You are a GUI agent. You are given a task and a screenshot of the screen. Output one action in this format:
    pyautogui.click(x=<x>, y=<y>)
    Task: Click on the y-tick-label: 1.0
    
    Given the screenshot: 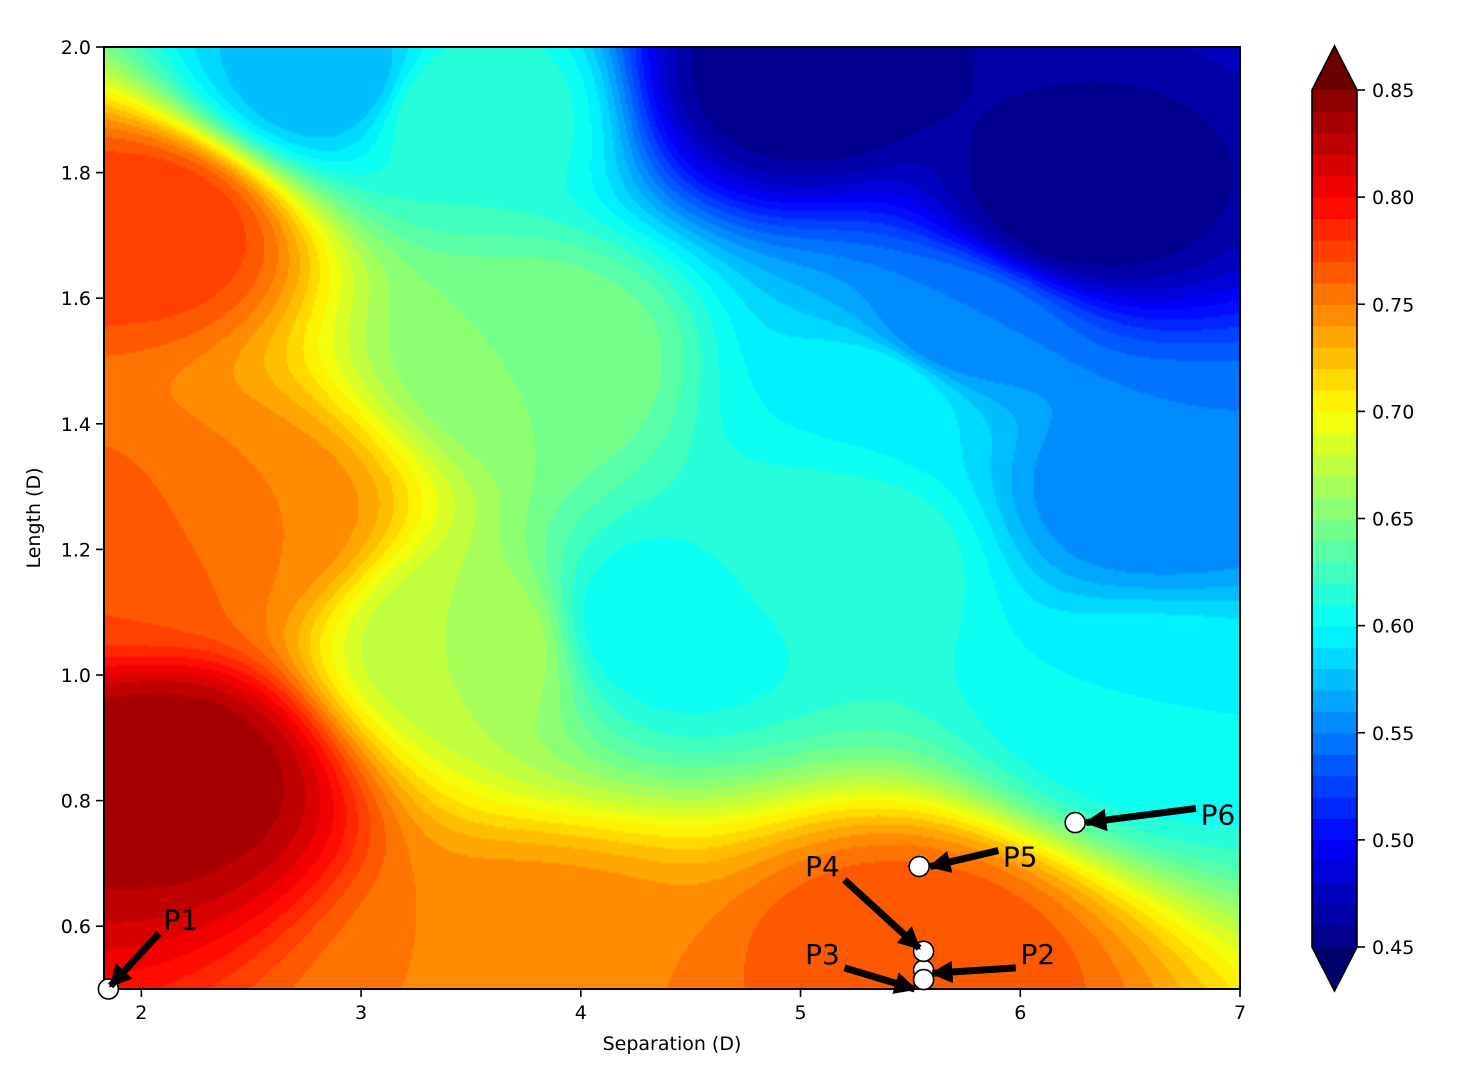 What is the action you would take?
    pyautogui.click(x=76, y=676)
    